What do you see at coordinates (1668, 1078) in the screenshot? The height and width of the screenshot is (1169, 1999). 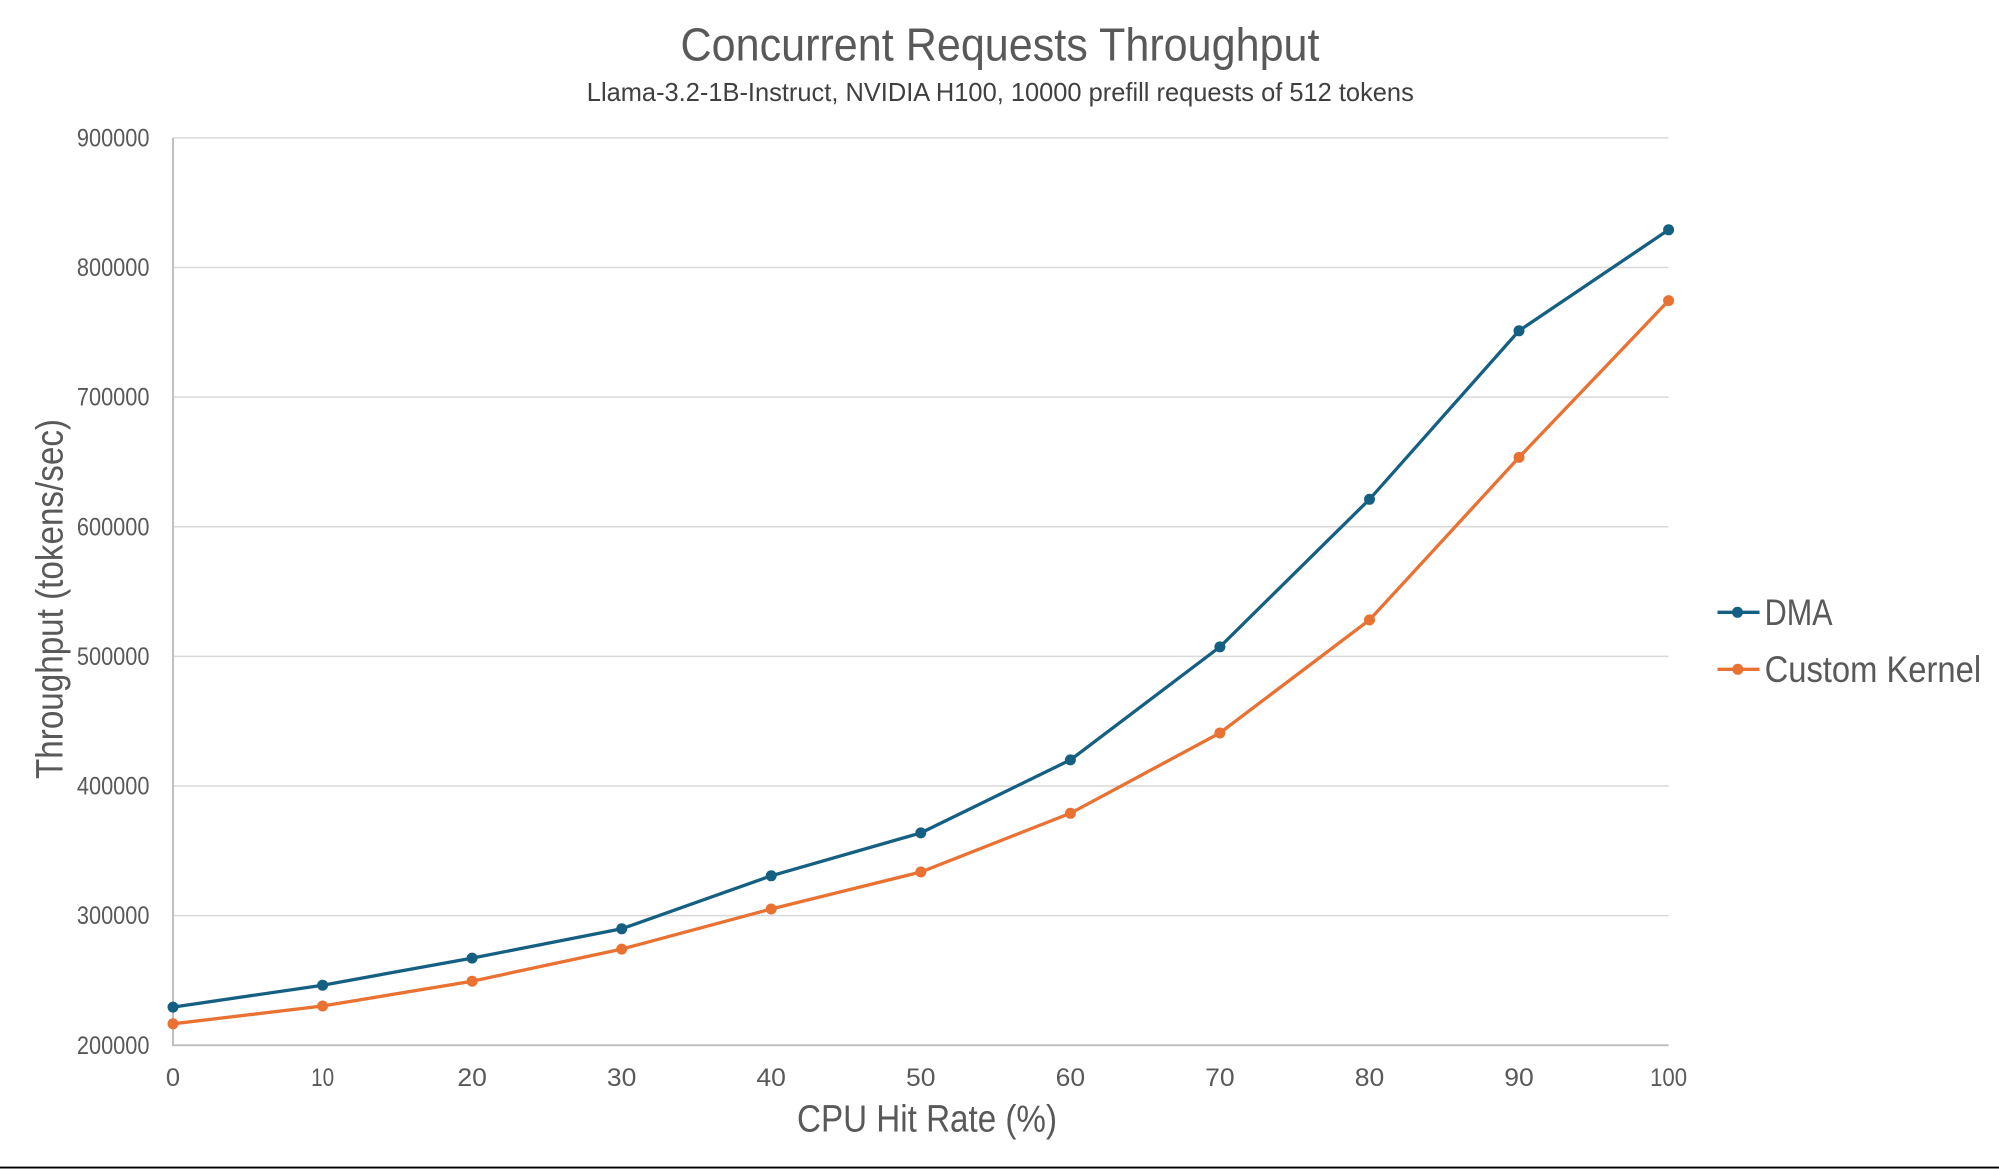 I see `svg-text: 100` at bounding box center [1668, 1078].